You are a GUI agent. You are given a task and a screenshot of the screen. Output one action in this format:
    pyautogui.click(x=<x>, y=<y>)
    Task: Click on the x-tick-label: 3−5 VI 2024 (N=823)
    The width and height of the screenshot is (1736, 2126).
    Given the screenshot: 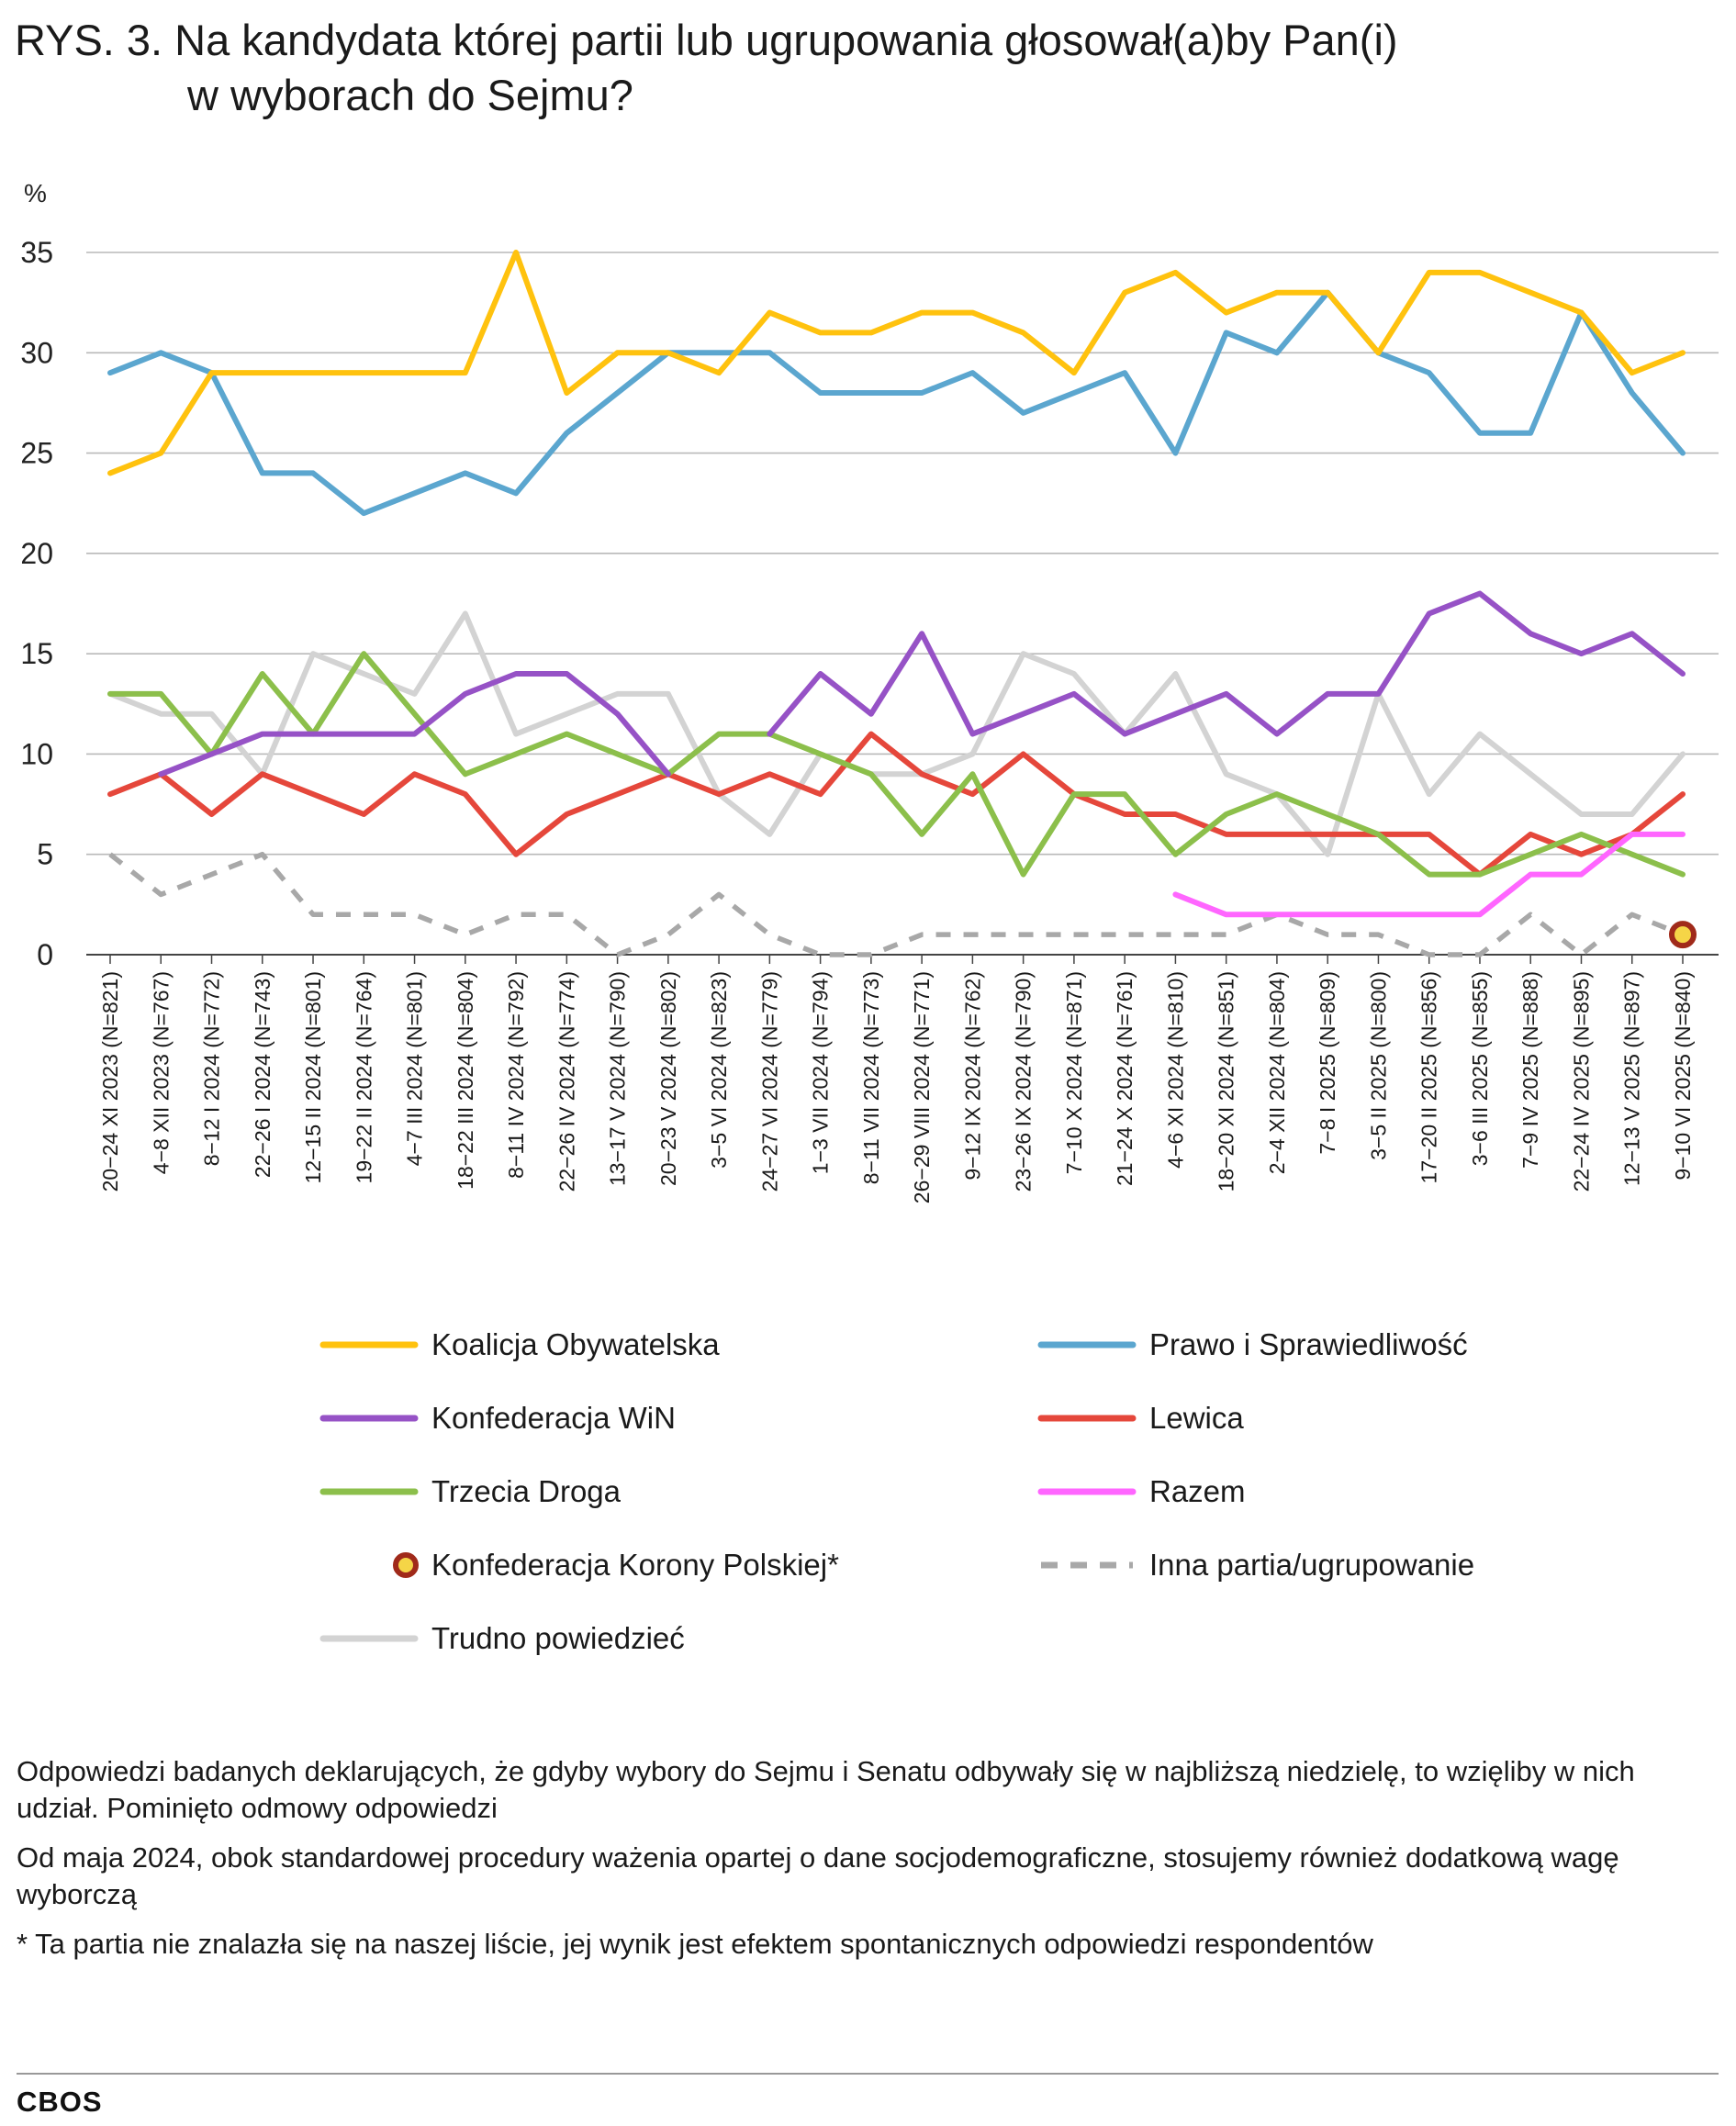 What is the action you would take?
    pyautogui.click(x=719, y=1070)
    